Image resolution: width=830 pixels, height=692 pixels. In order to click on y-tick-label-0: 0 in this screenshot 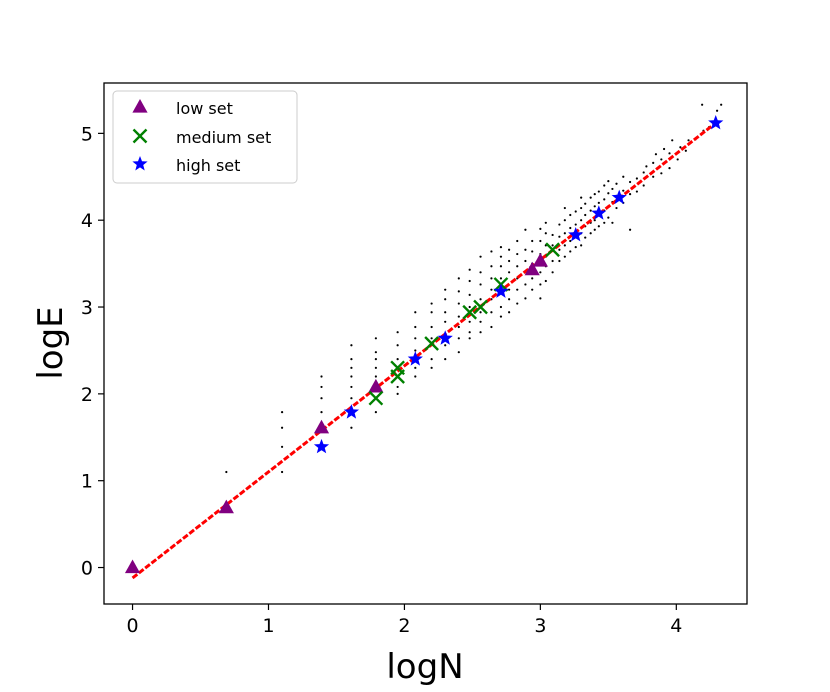, I will do `click(87, 569)`.